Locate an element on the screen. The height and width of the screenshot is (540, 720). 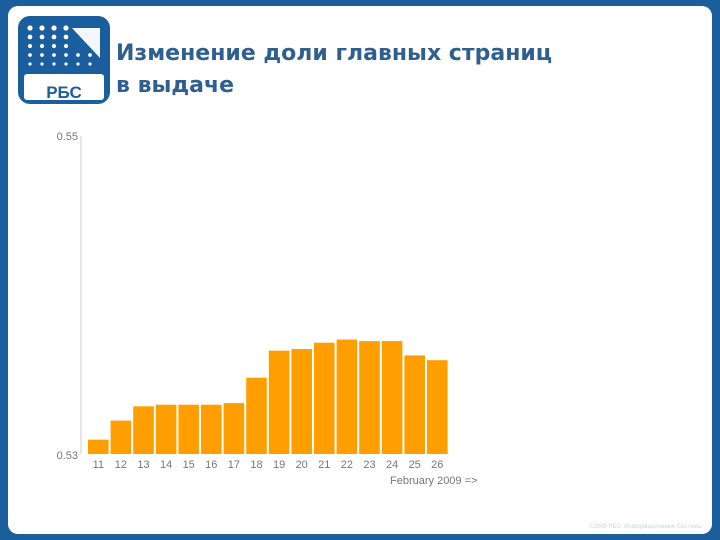
title-line-2: в выдаче is located at coordinates (175, 85).